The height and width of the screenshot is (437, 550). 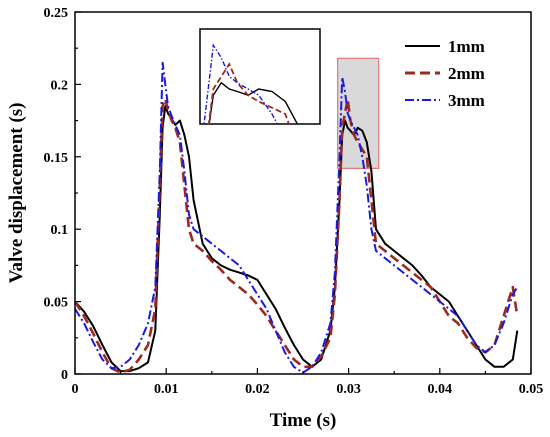 I want to click on x-tick-labels: 0 0.01 0.02 0.03 0.04 0.05, so click(x=308, y=389).